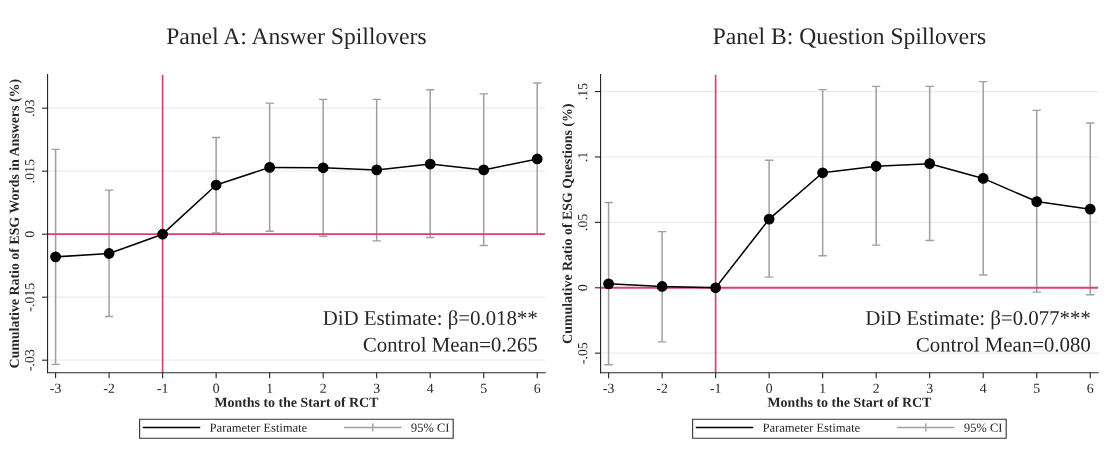 The width and height of the screenshot is (1106, 466). I want to click on y-tick-label: -.03, so click(29, 360).